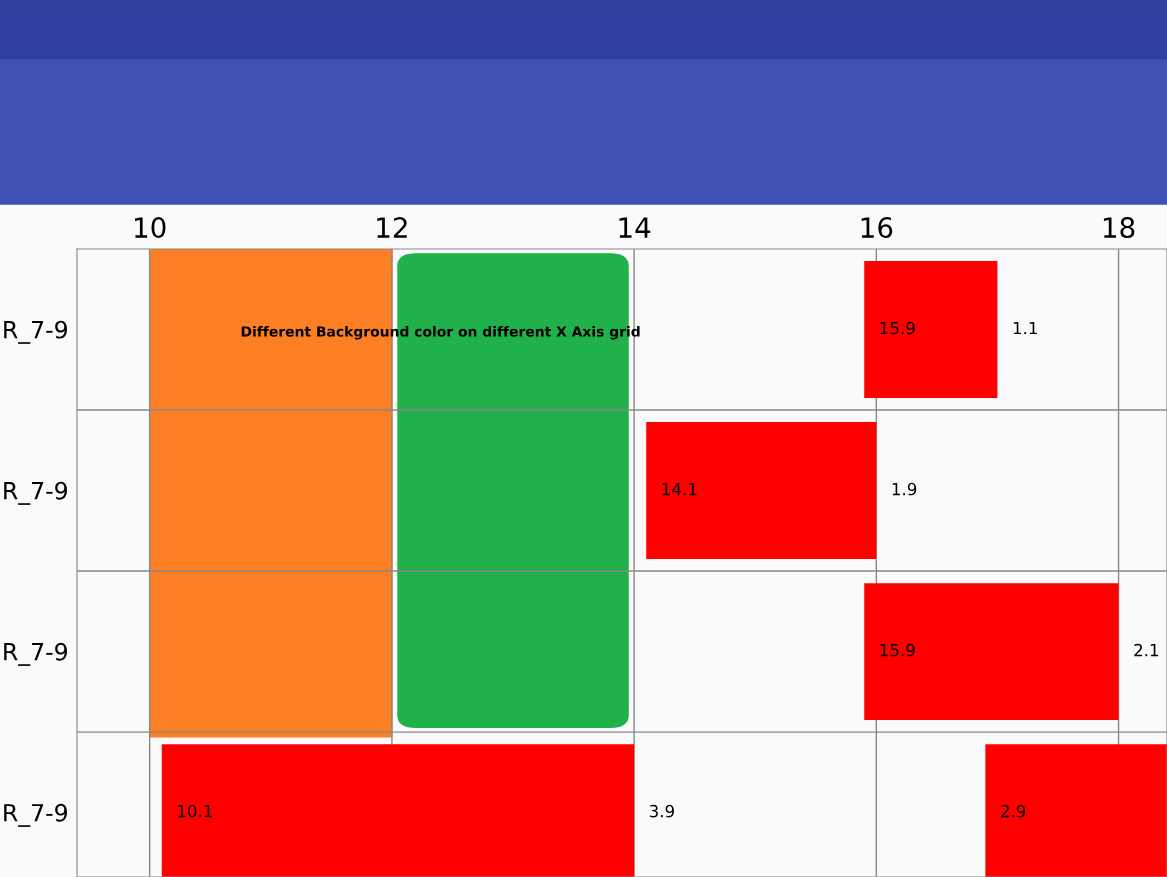  Describe the element at coordinates (679, 489) in the screenshot. I see `annotation: 14.1` at that location.